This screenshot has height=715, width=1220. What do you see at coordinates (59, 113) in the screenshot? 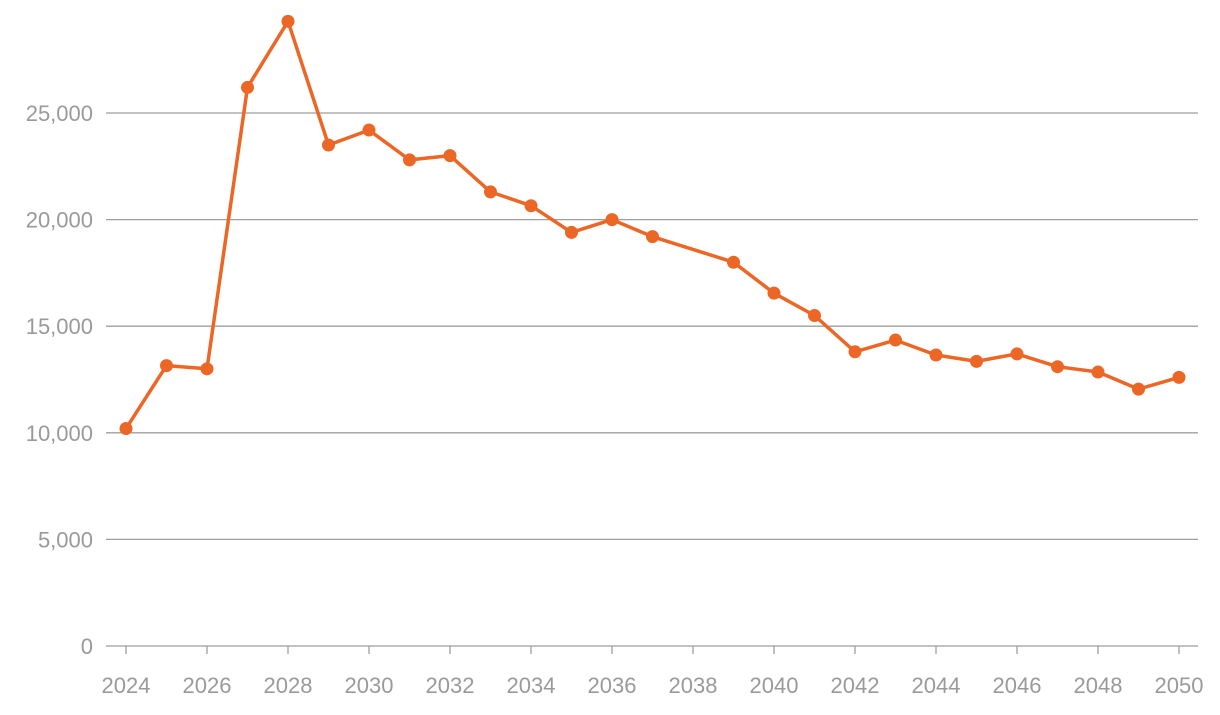
I see `y-tick-label: 25,000` at bounding box center [59, 113].